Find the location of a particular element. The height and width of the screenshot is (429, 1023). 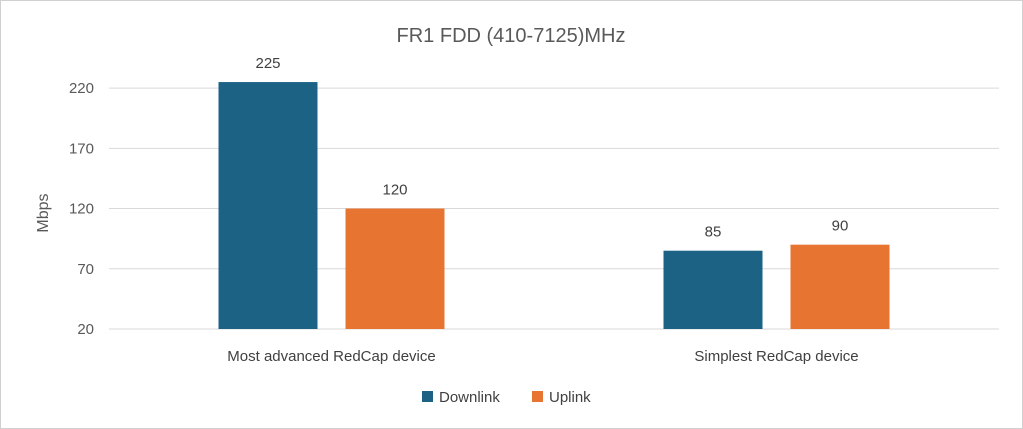

legend-swatch-downlink is located at coordinates (427, 396).